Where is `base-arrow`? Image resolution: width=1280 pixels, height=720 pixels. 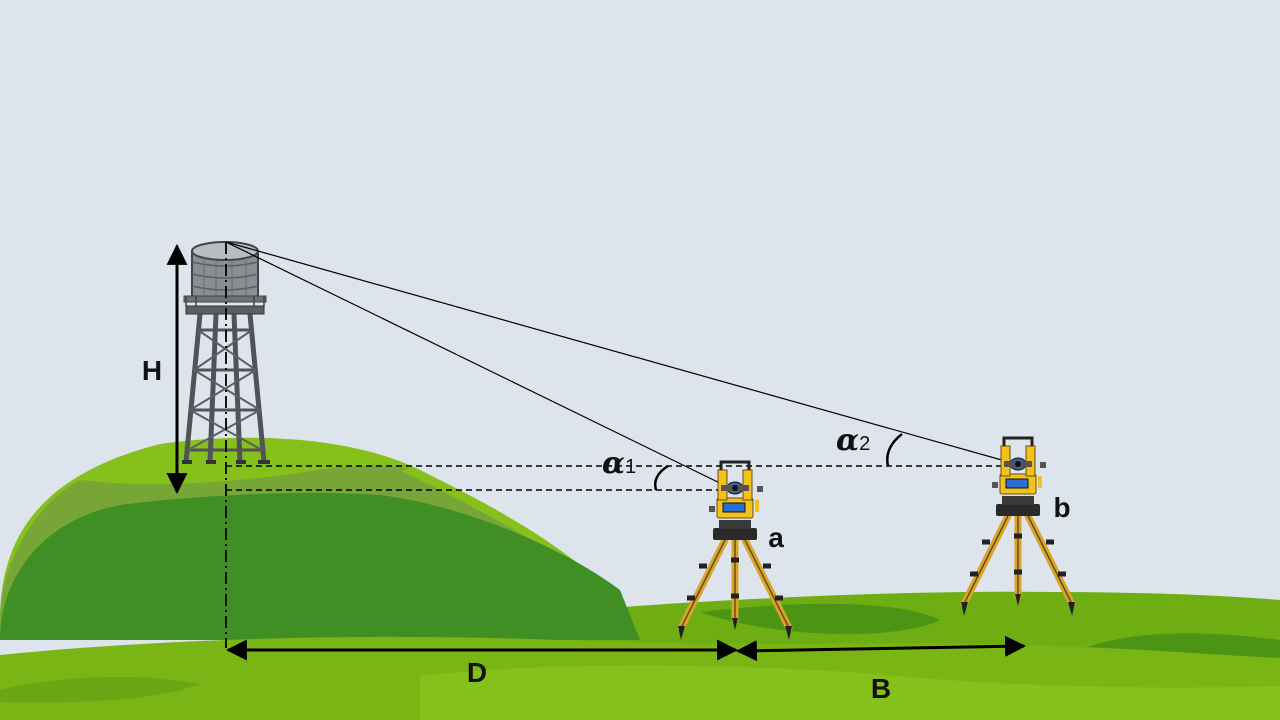 base-arrow is located at coordinates (881, 648).